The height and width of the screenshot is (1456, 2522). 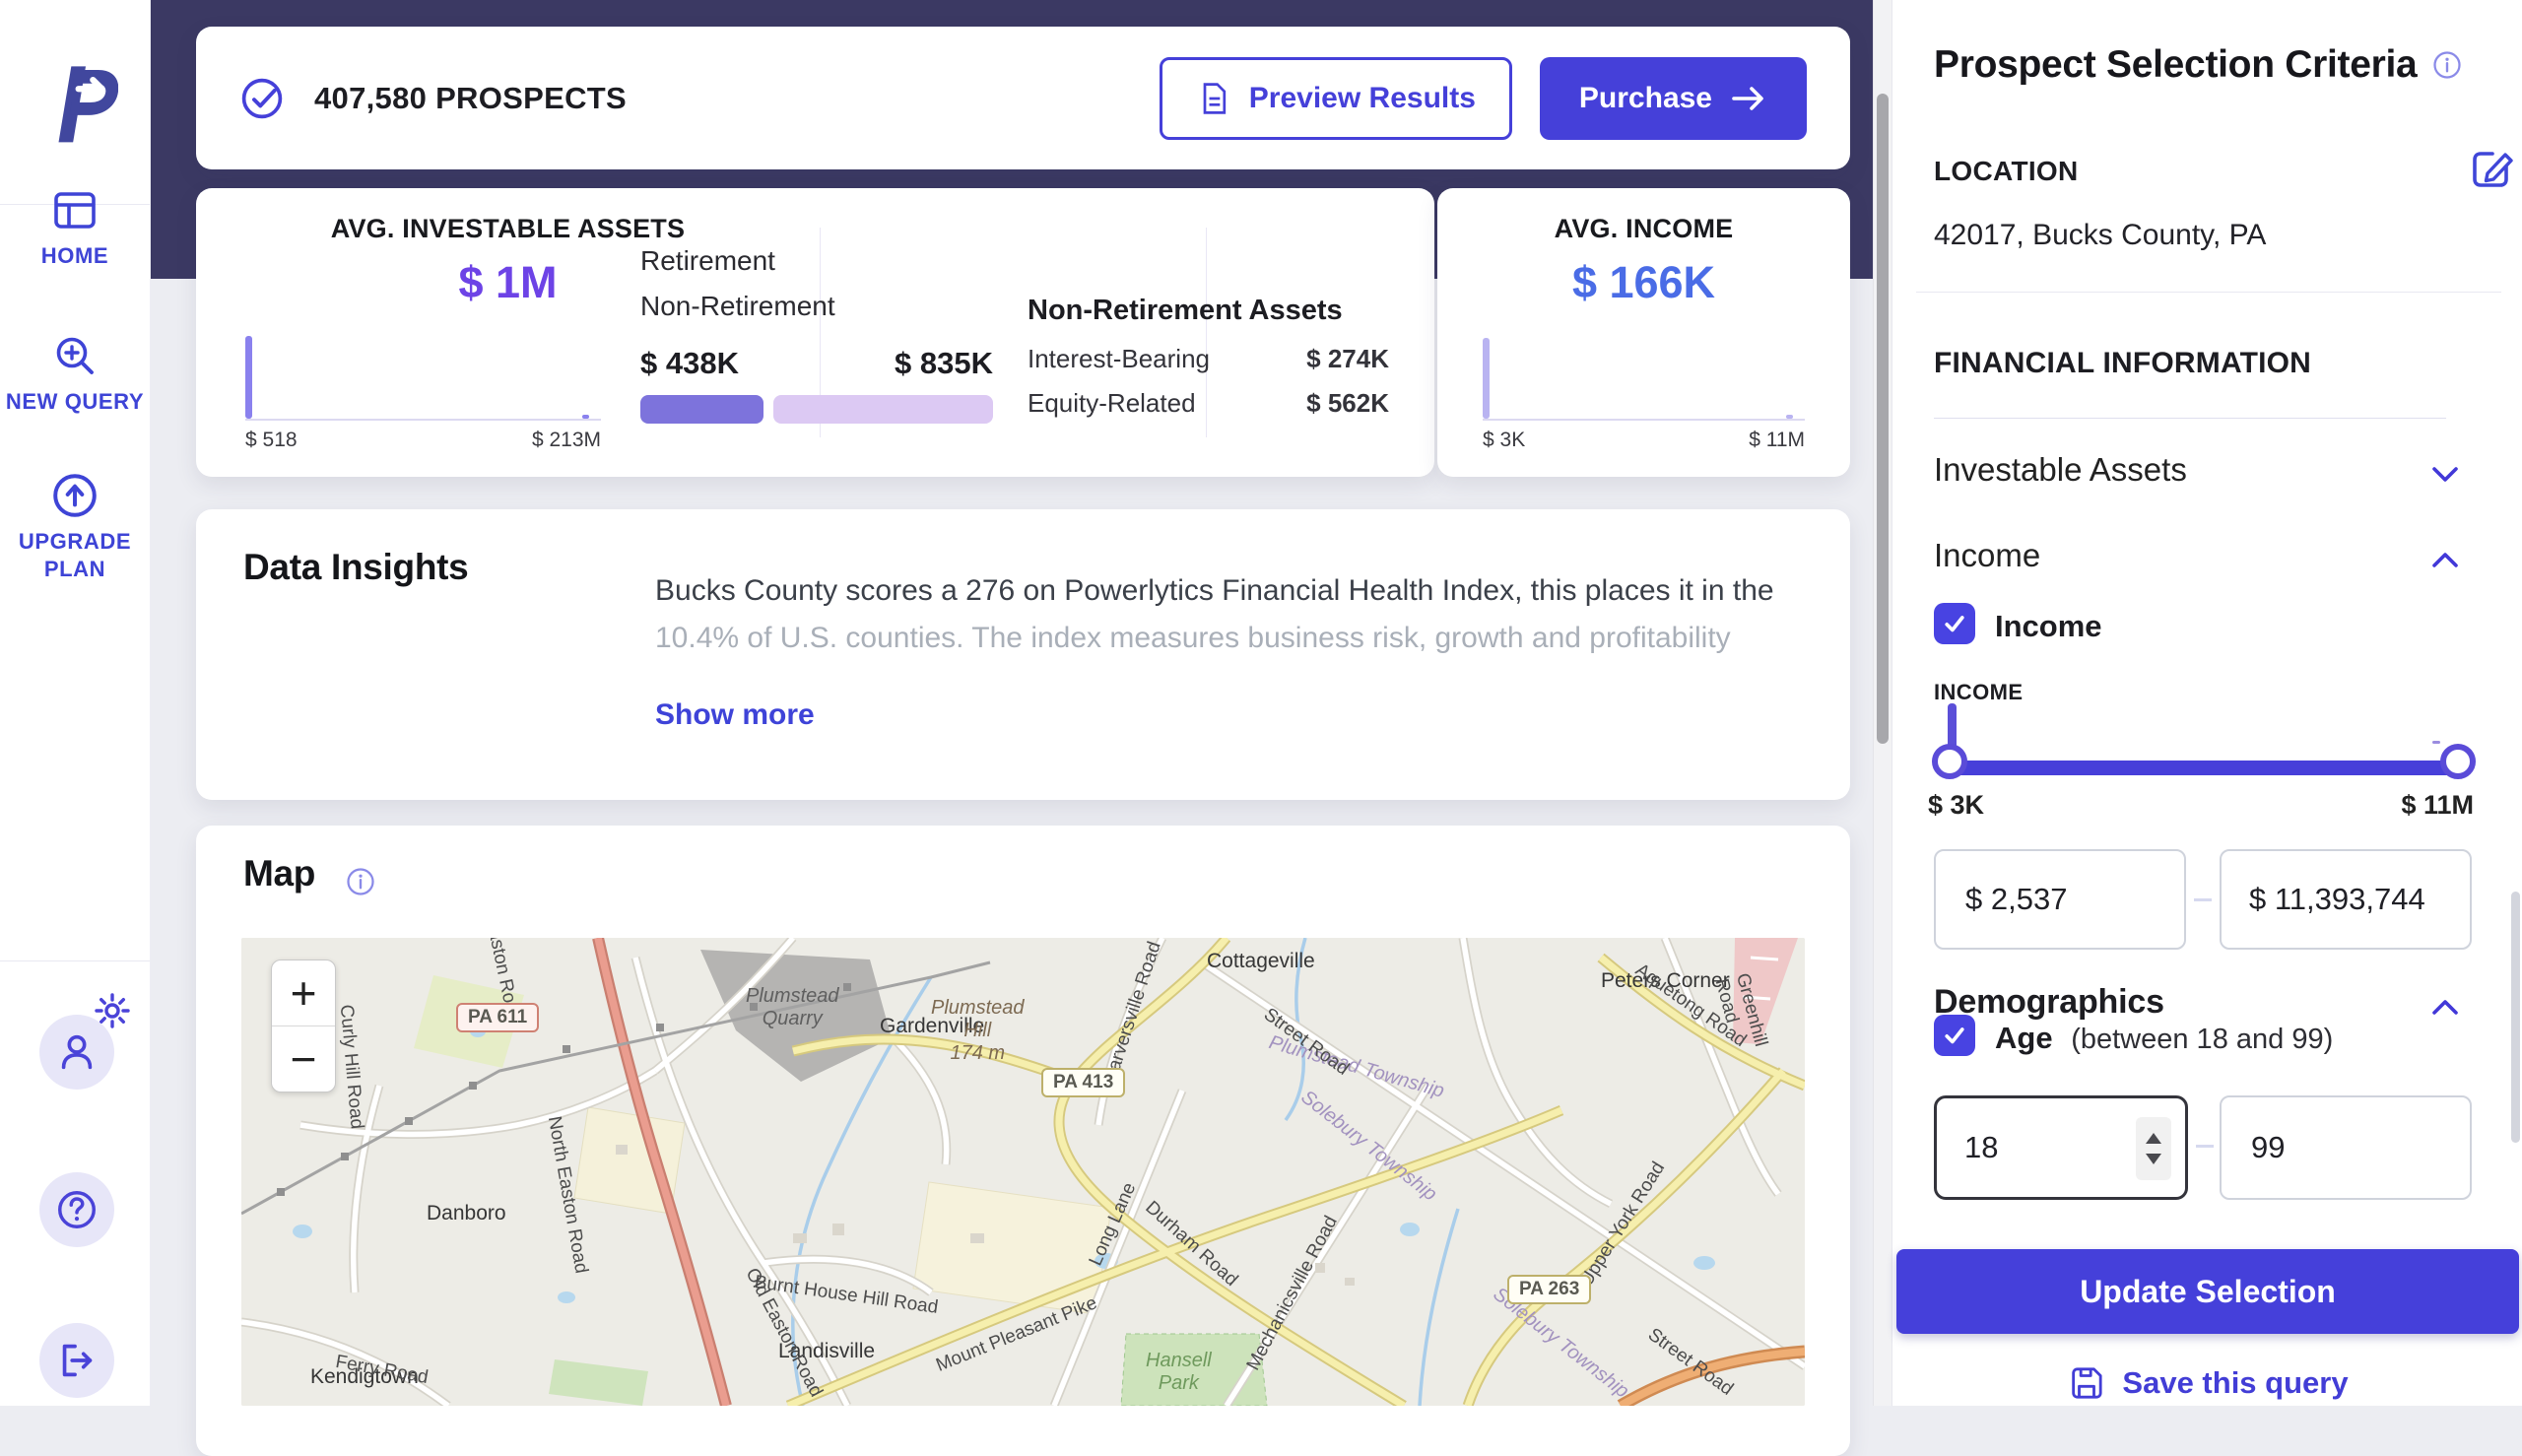 What do you see at coordinates (689, 363) in the screenshot?
I see `retirement-value: $ 438K` at bounding box center [689, 363].